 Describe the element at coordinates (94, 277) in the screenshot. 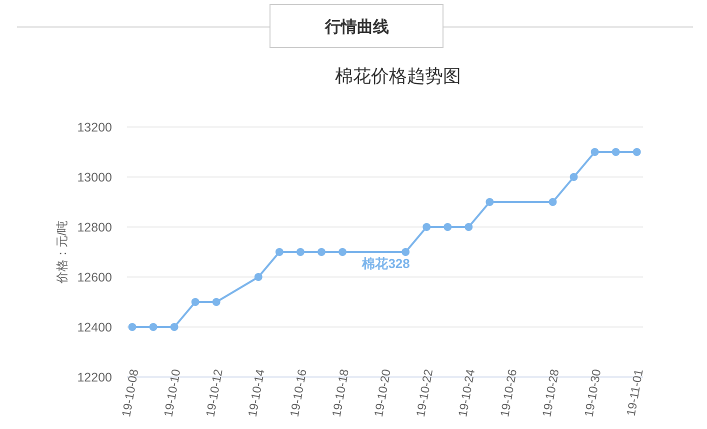

I see `y-tick-label: 12600` at that location.